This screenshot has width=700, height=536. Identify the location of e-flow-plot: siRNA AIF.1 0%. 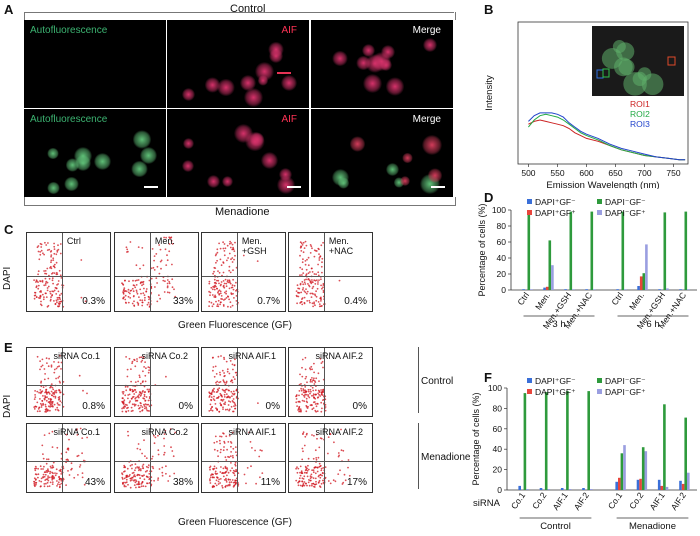
(243, 382).